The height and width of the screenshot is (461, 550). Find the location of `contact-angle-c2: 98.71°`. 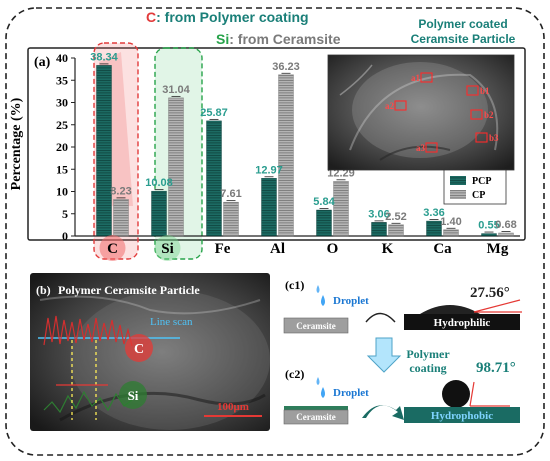

contact-angle-c2: 98.71° is located at coordinates (496, 368).